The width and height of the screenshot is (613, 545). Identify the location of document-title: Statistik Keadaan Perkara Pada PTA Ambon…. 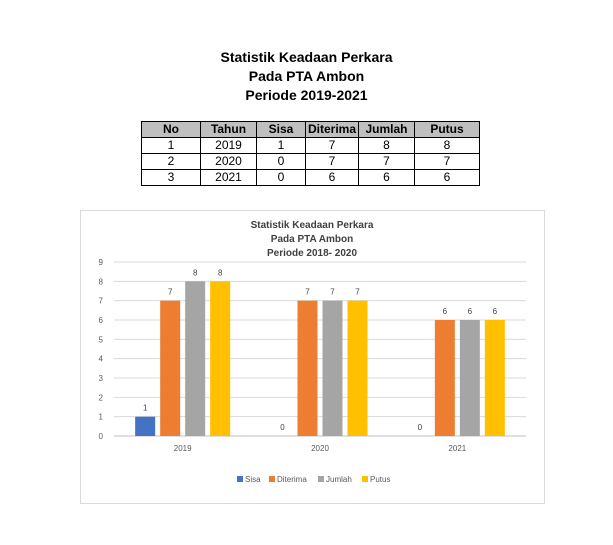
(306, 76).